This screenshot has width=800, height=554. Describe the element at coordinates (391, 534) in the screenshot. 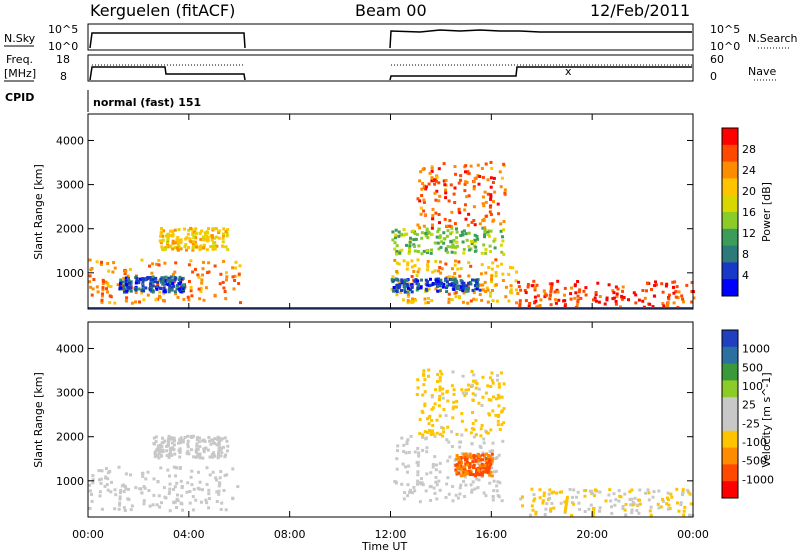

I see `x-tick-label: 12:00` at that location.